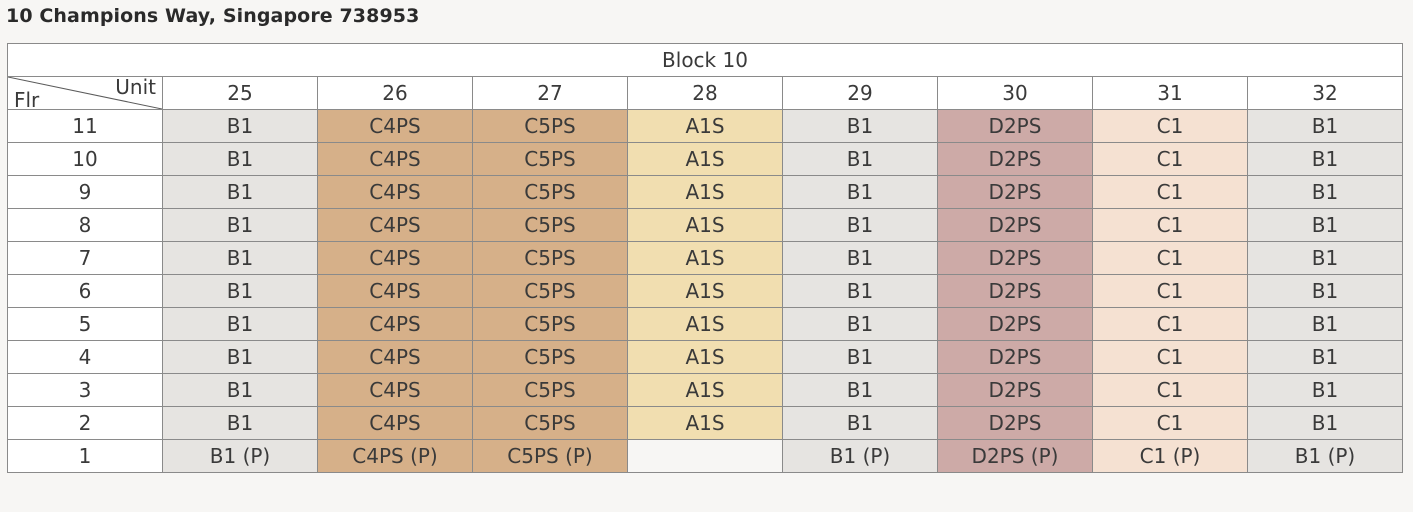 The width and height of the screenshot is (1413, 512). I want to click on table-row: 5 B1 C4PS C5PS A1S B1 D2PS C1 B1, so click(705, 324).